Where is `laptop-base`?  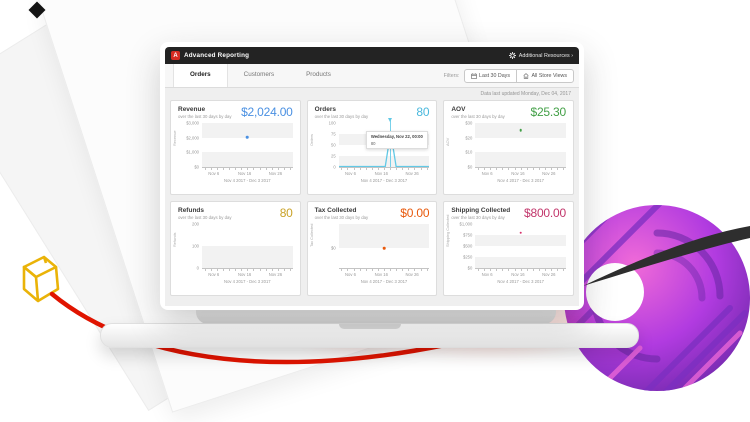
laptop-base is located at coordinates (369, 335).